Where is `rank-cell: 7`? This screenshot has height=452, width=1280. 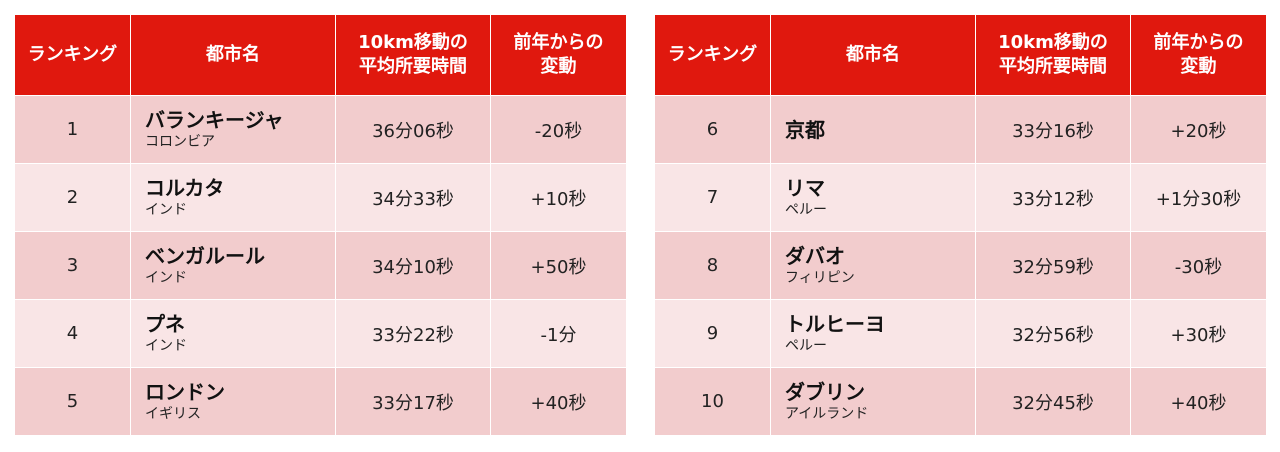 rank-cell: 7 is located at coordinates (712, 197).